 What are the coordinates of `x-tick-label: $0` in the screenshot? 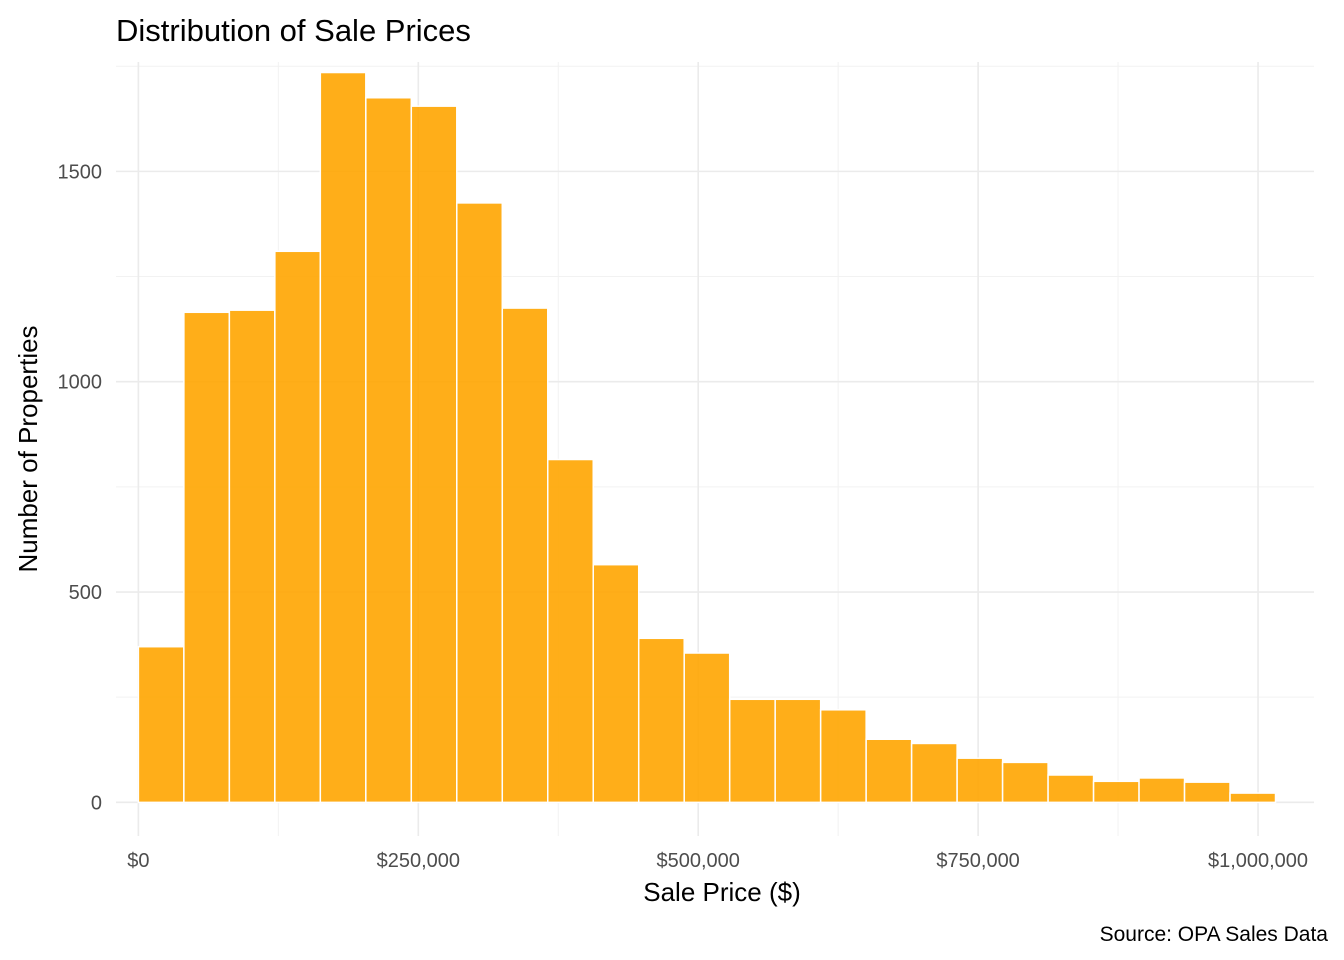 It's located at (138, 861).